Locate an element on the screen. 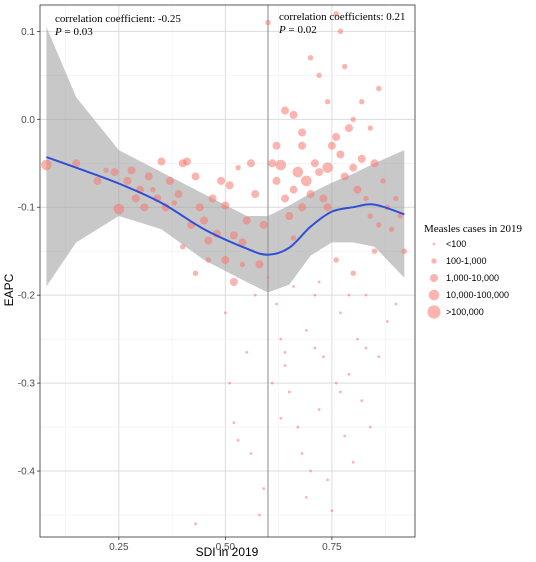 Image resolution: width=536 pixels, height=562 pixels. annotation-left-p: P = 0.03 is located at coordinates (73, 32).